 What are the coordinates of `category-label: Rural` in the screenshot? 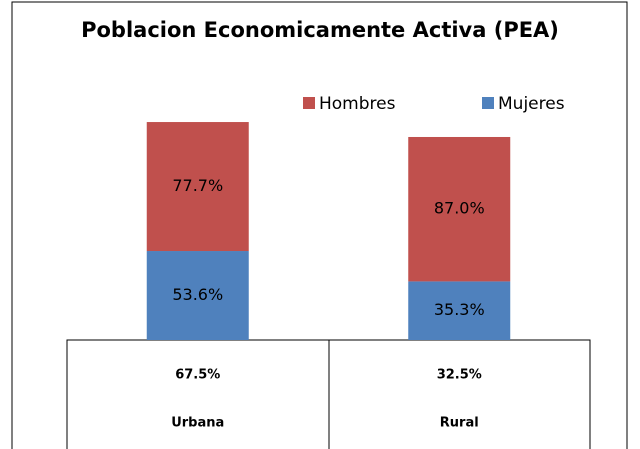 It's located at (459, 423).